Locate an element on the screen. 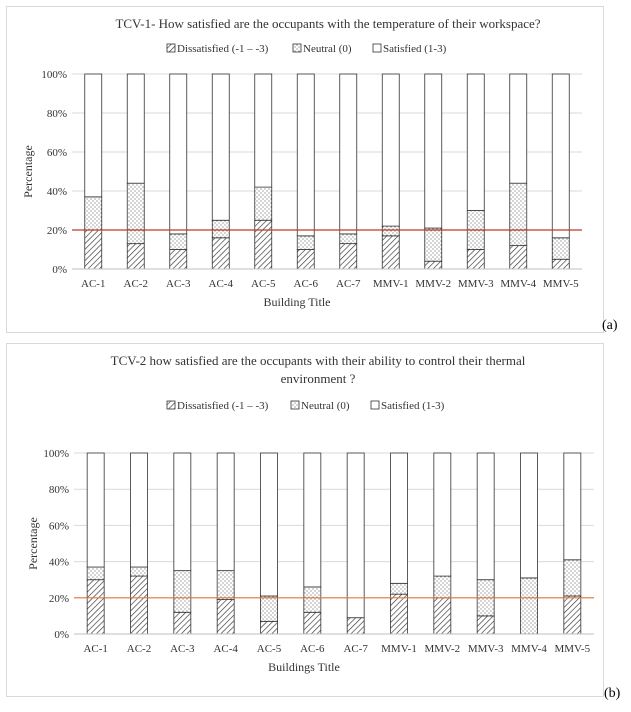  chart-b-bar-ac-6-dots is located at coordinates (312, 599).